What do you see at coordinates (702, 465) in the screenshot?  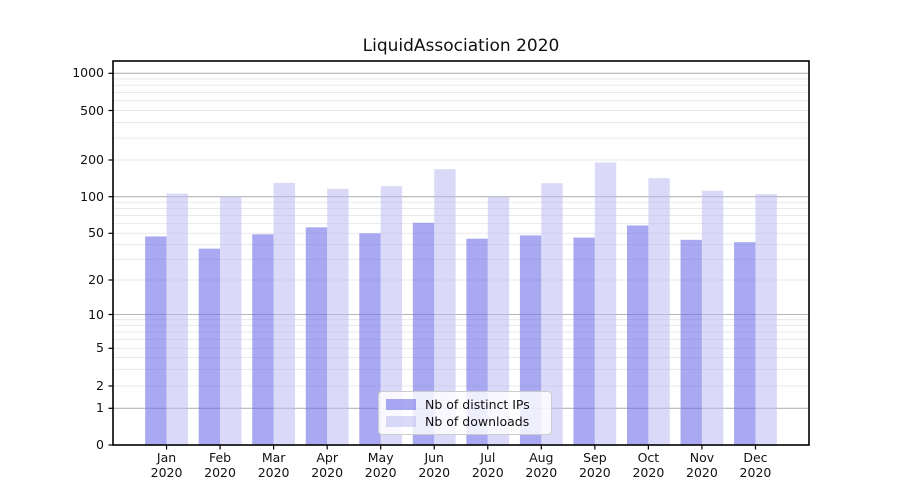 I see `x-tick-label: Nov 2020` at bounding box center [702, 465].